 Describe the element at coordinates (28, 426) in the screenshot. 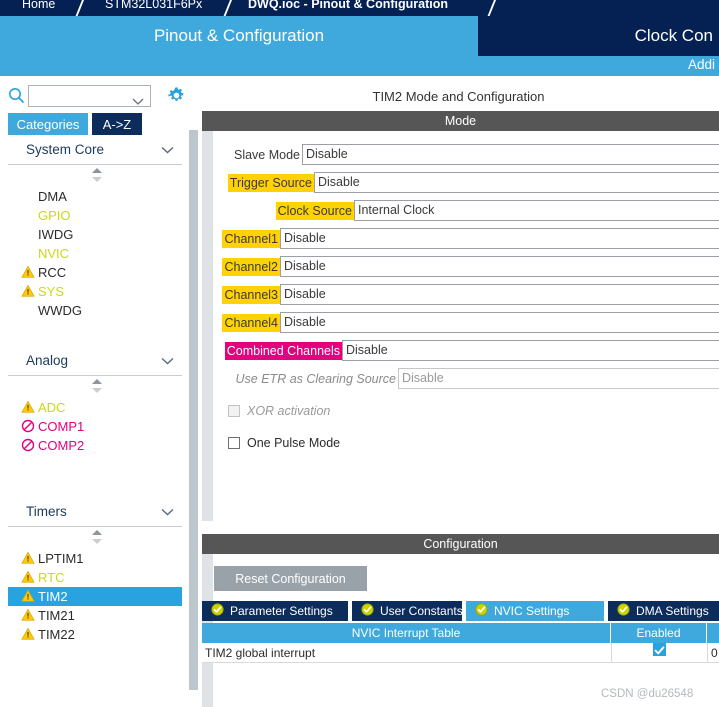

I see `not-available-icon` at that location.